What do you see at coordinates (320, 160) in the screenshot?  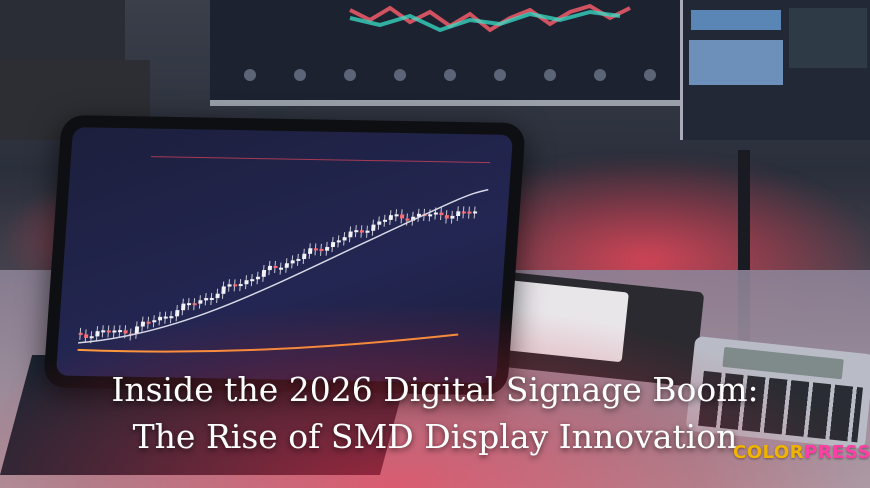 I see `reference-line` at bounding box center [320, 160].